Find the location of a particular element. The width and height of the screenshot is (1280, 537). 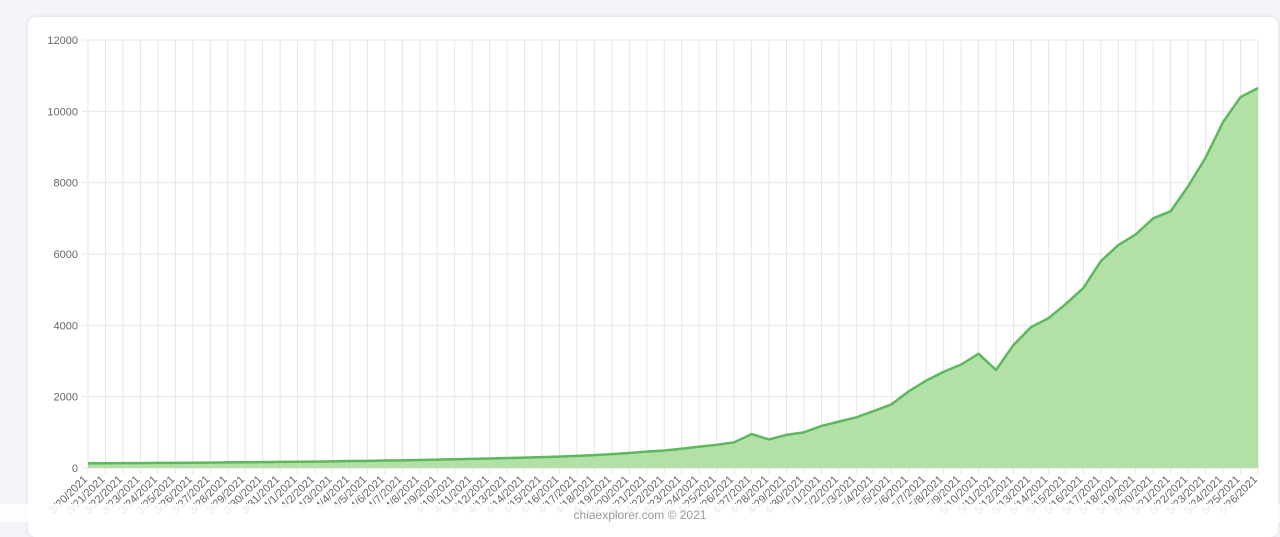

y-tick-label: 4000 is located at coordinates (66, 326).